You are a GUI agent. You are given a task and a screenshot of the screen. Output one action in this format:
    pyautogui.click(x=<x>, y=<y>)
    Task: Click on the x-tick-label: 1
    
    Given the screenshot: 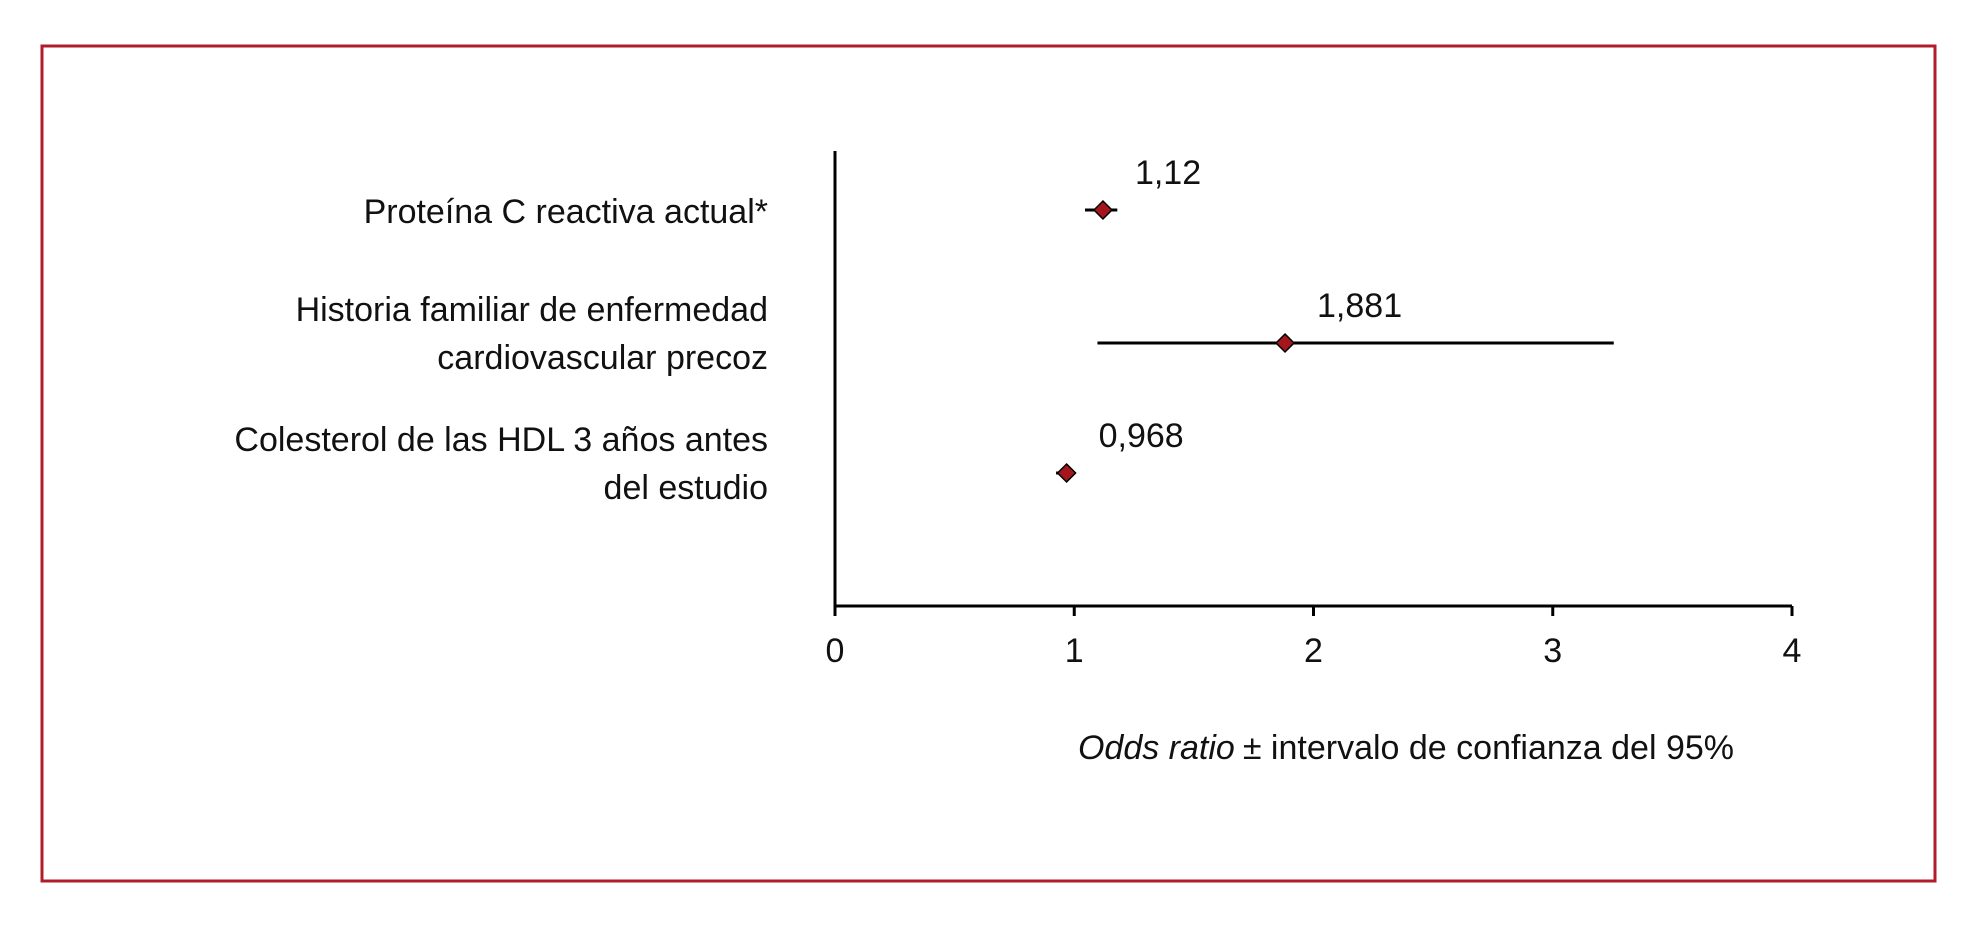 What is the action you would take?
    pyautogui.click(x=1074, y=651)
    